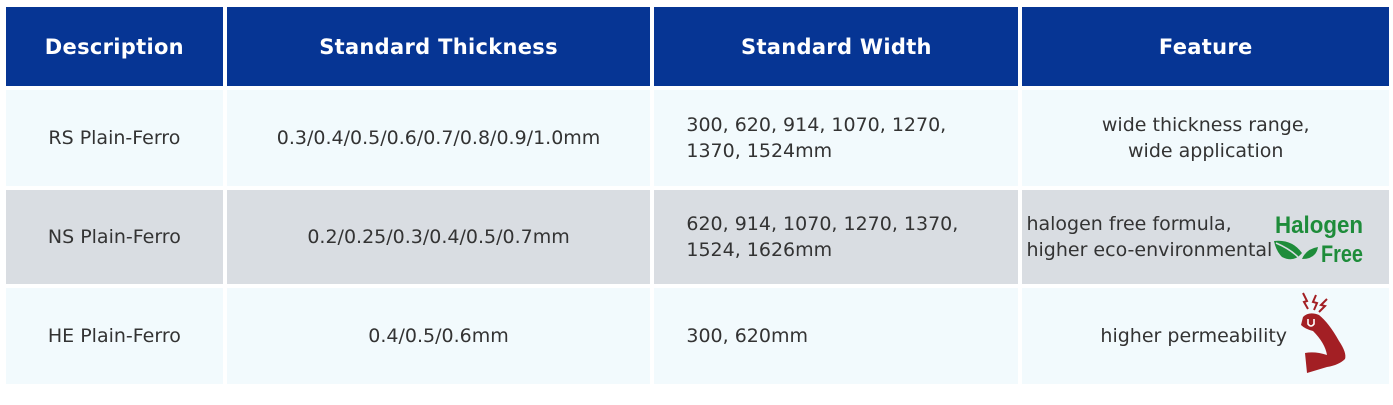 Image resolution: width=1393 pixels, height=405 pixels. What do you see at coordinates (1149, 250) in the screenshot?
I see `feature-line: higher eco-environmental` at bounding box center [1149, 250].